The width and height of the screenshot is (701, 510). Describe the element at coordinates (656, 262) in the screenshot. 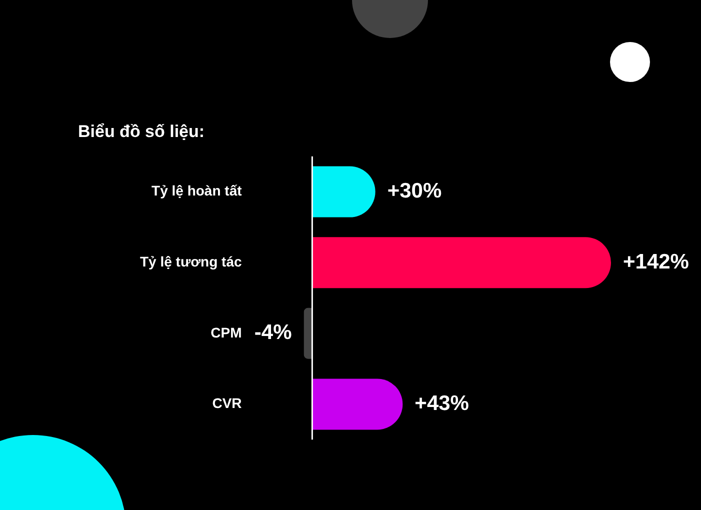

I see `data-label: +142%` at that location.